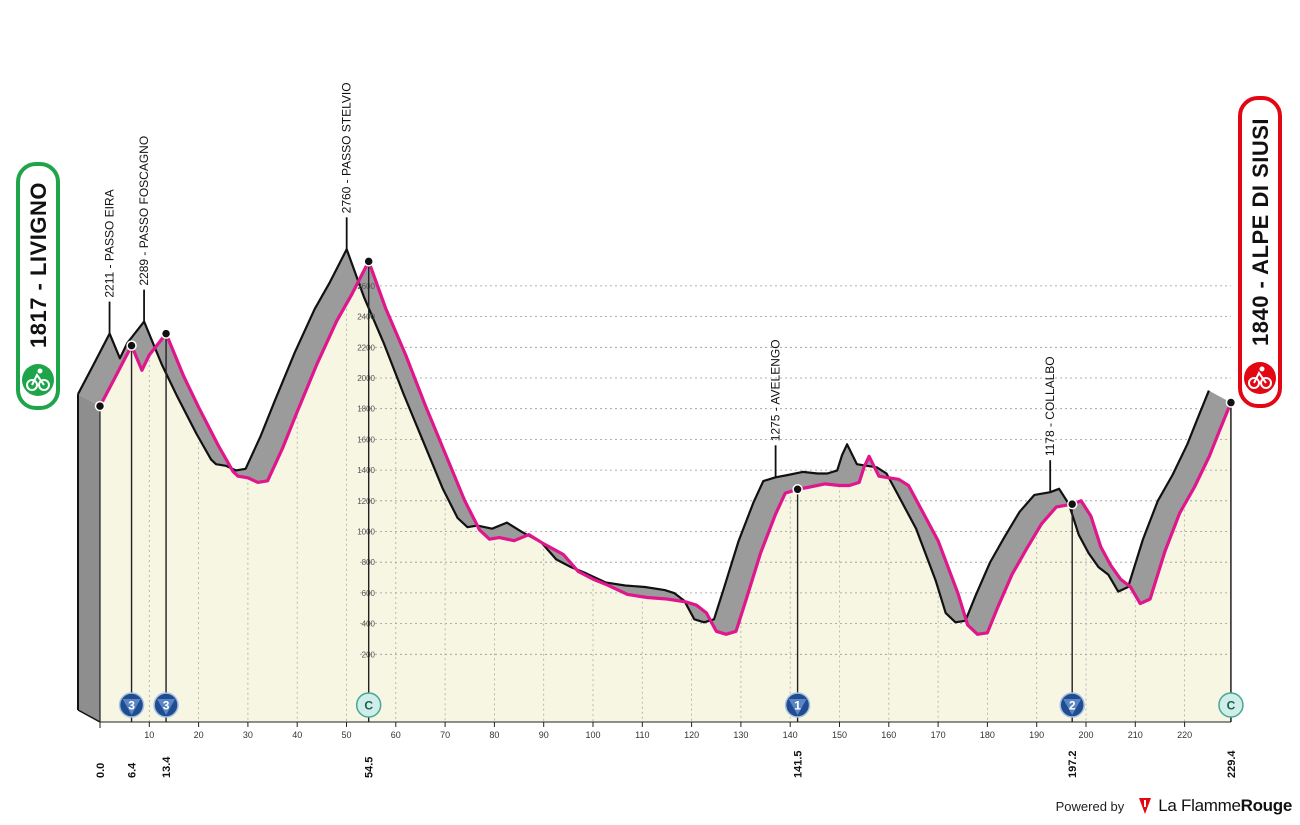 The height and width of the screenshot is (825, 1300). I want to click on x-tick-label: 120, so click(691, 735).